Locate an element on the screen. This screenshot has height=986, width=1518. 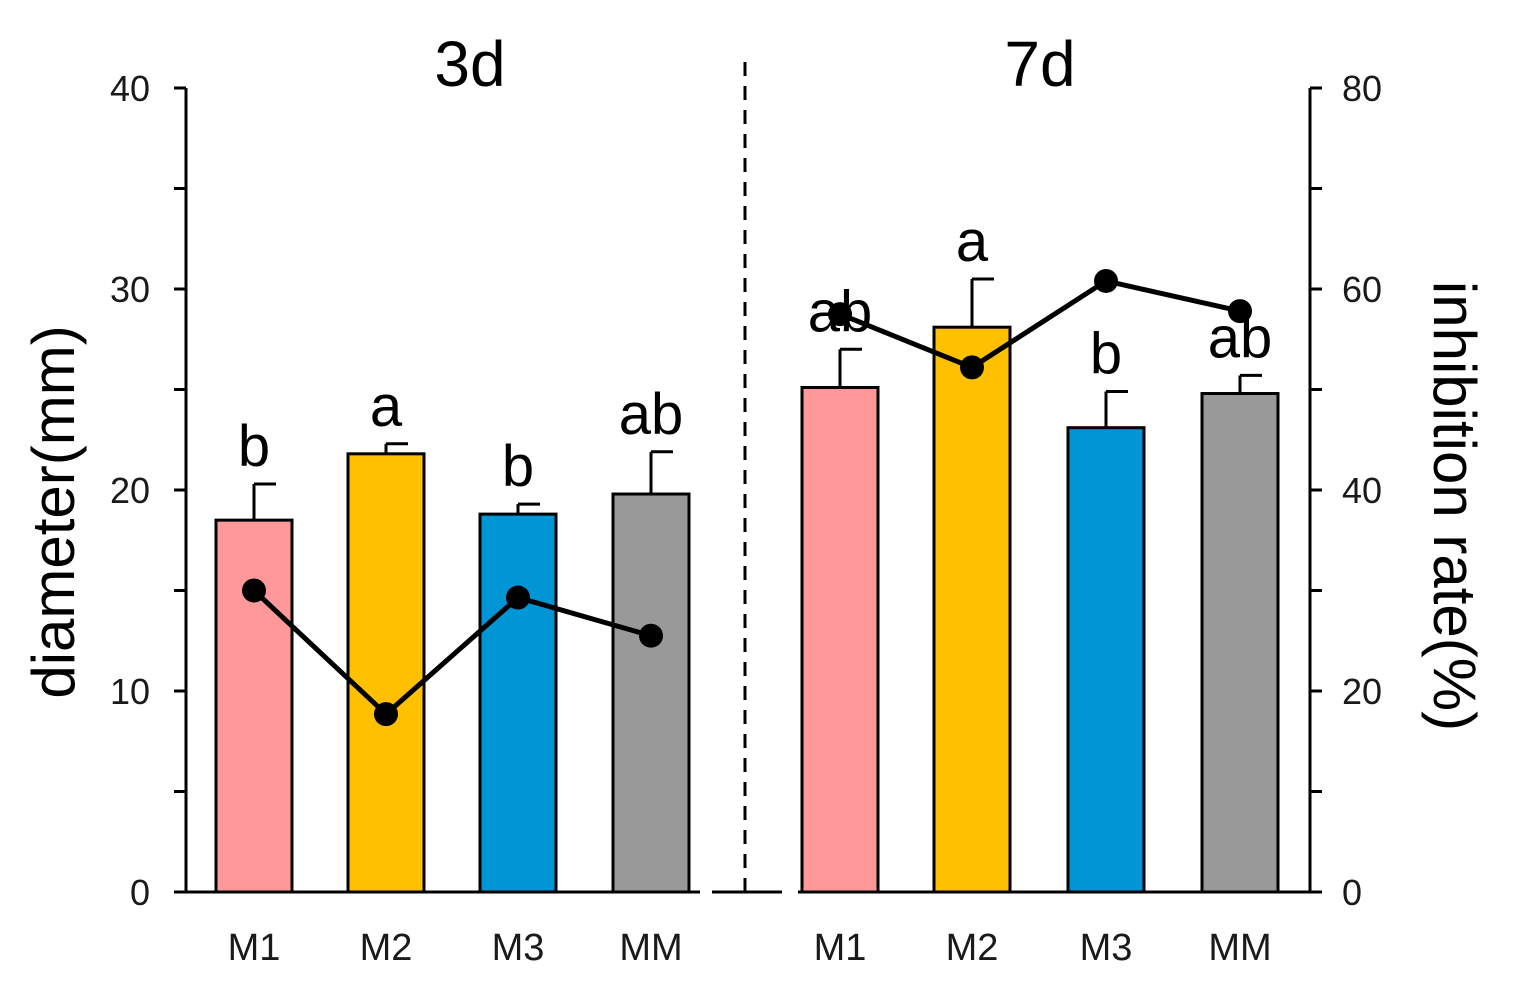
panel-title-3d: 3d is located at coordinates (469, 64).